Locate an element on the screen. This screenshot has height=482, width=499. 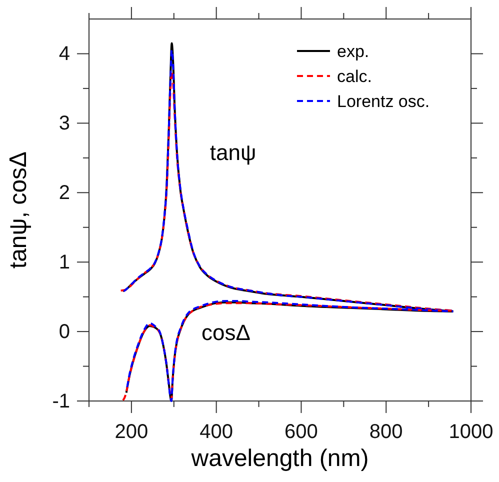
legend-label: exp. is located at coordinates (353, 51).